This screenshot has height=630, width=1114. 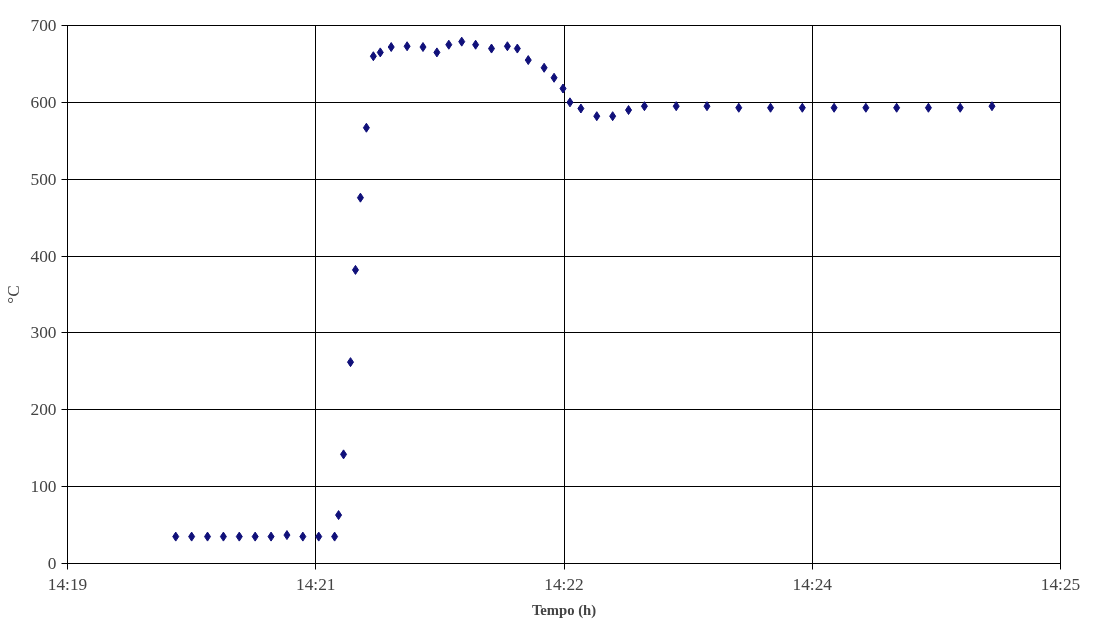 What do you see at coordinates (1060, 584) in the screenshot?
I see `x-tick-label: 14:25` at bounding box center [1060, 584].